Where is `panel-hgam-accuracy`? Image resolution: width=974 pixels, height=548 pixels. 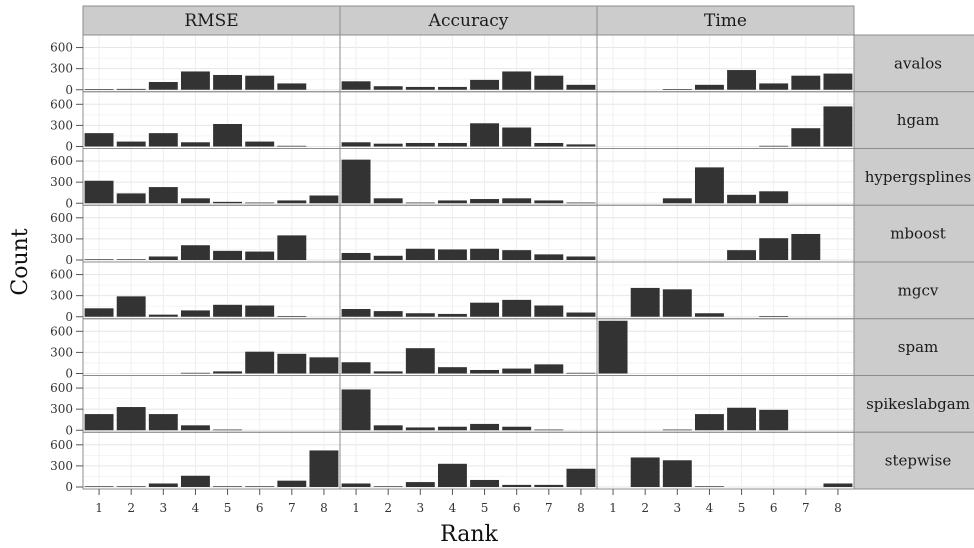
panel-hgam-accuracy is located at coordinates (468, 120).